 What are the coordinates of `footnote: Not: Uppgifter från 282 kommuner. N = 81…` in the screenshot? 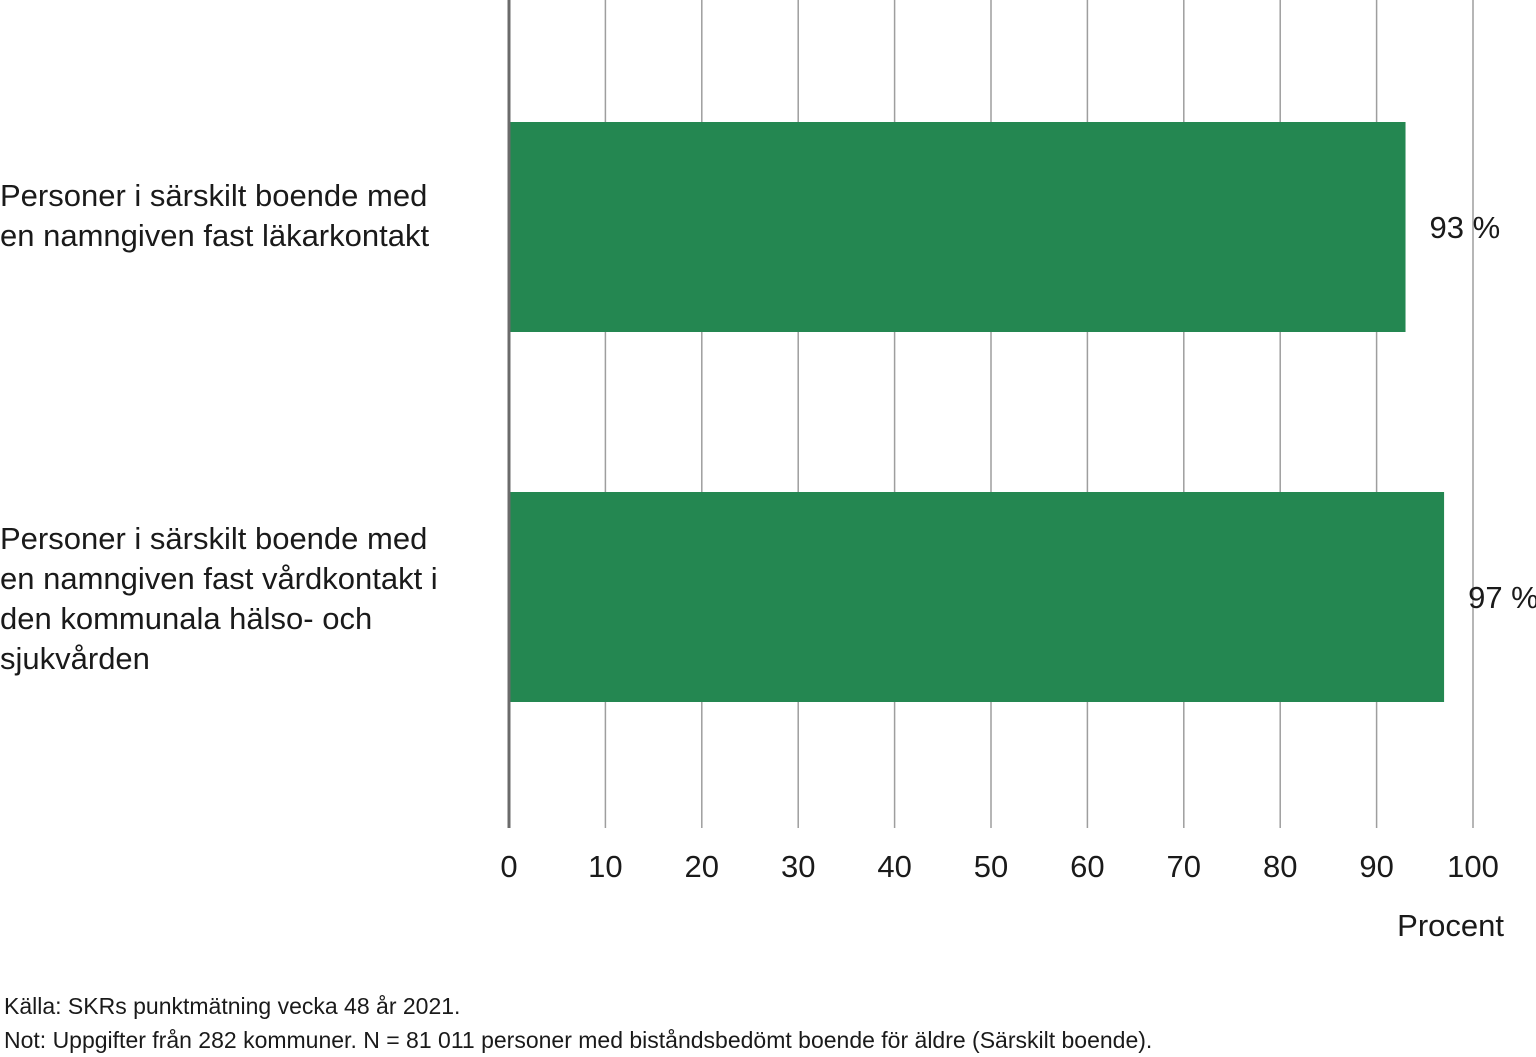 It's located at (578, 1040).